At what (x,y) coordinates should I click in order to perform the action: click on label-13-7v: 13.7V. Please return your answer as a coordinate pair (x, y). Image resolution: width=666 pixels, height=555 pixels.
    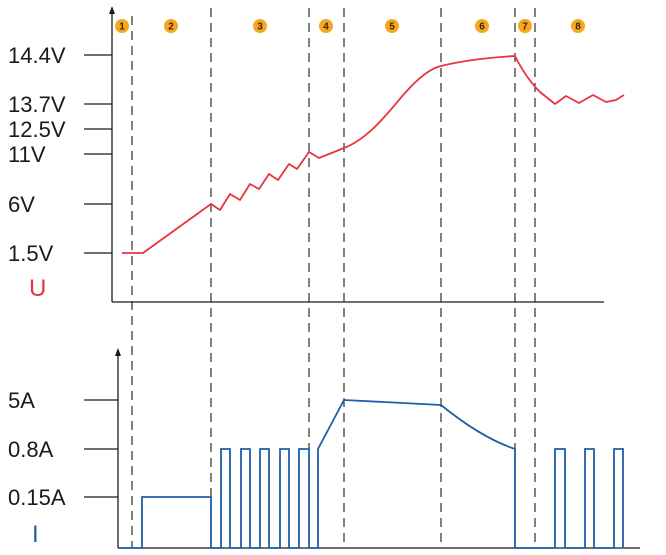
    Looking at the image, I should click on (37, 104).